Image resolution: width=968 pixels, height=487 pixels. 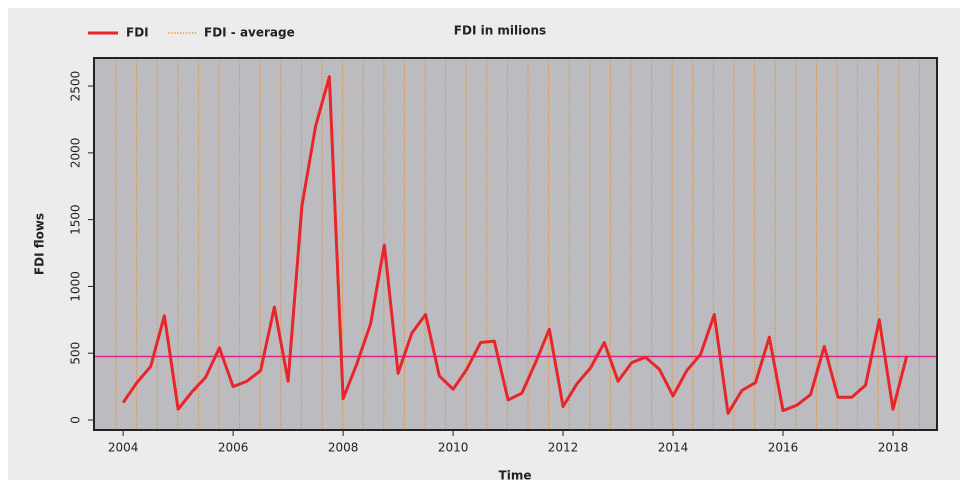 What do you see at coordinates (515, 476) in the screenshot?
I see `x-axis-label: Time` at bounding box center [515, 476].